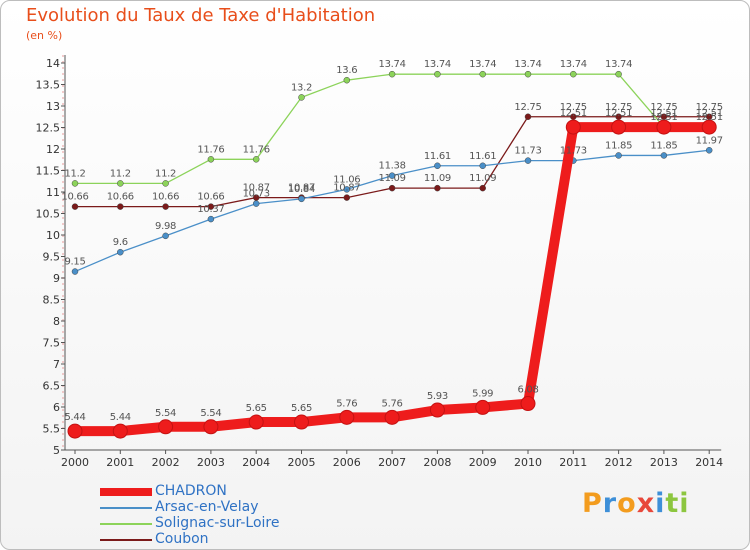 The height and width of the screenshot is (550, 750). Describe the element at coordinates (664, 462) in the screenshot. I see `x-tick-label: 2013` at that location.